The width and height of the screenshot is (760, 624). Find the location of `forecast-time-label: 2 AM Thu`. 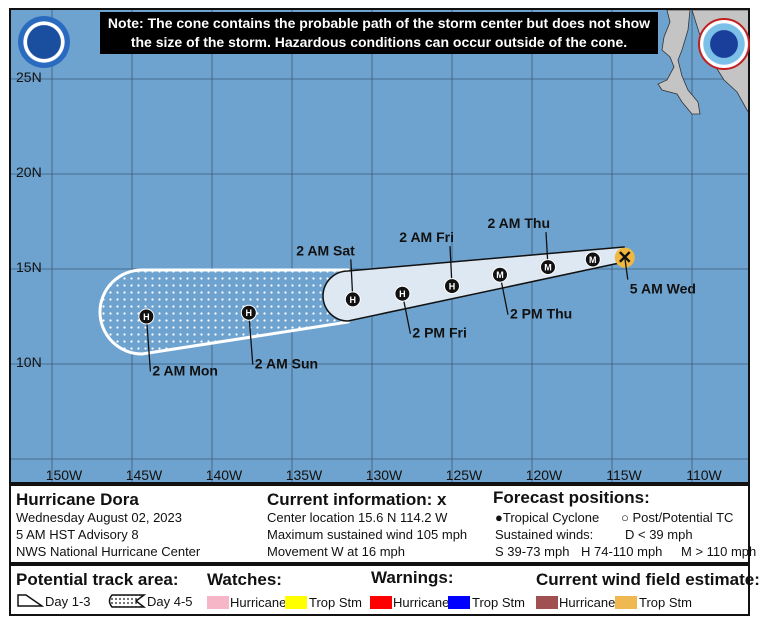

forecast-time-label: 2 AM Thu is located at coordinates (519, 223).